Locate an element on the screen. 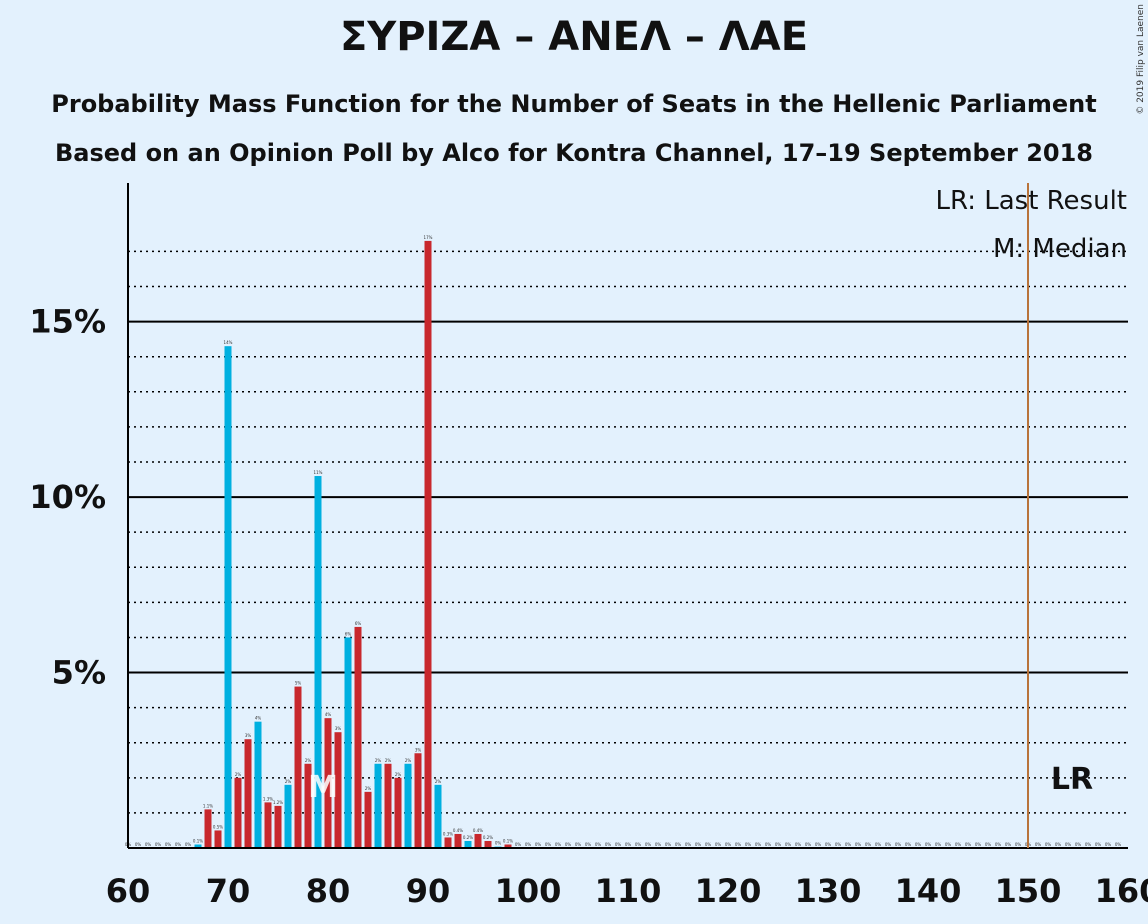 The height and width of the screenshot is (924, 1148). chart-title: ΣΥΡΙΖΑ – ΑΝΕΛ – ΛΑΕ is located at coordinates (574, 37).